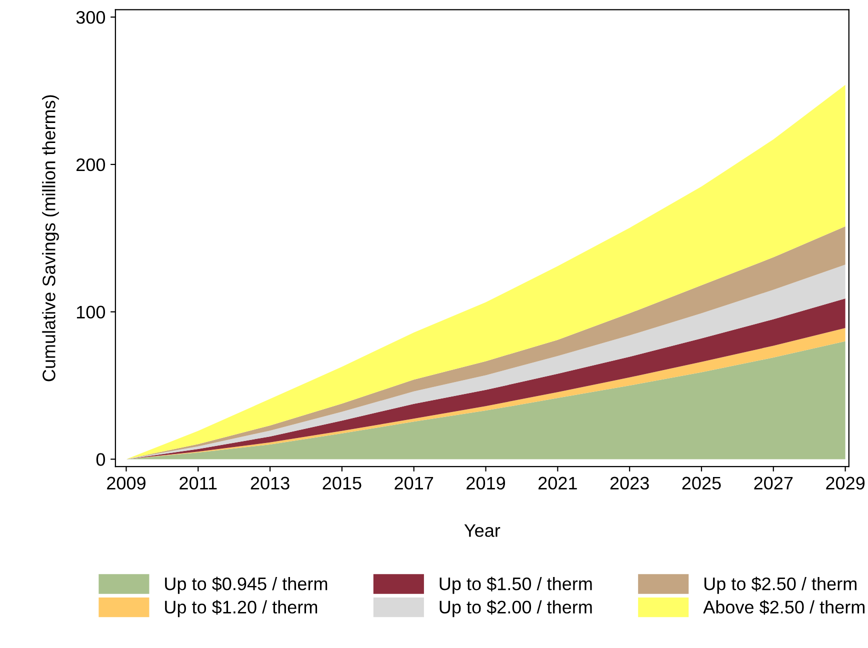  What do you see at coordinates (773, 483) in the screenshot?
I see `x-tick-label: 2027` at bounding box center [773, 483].